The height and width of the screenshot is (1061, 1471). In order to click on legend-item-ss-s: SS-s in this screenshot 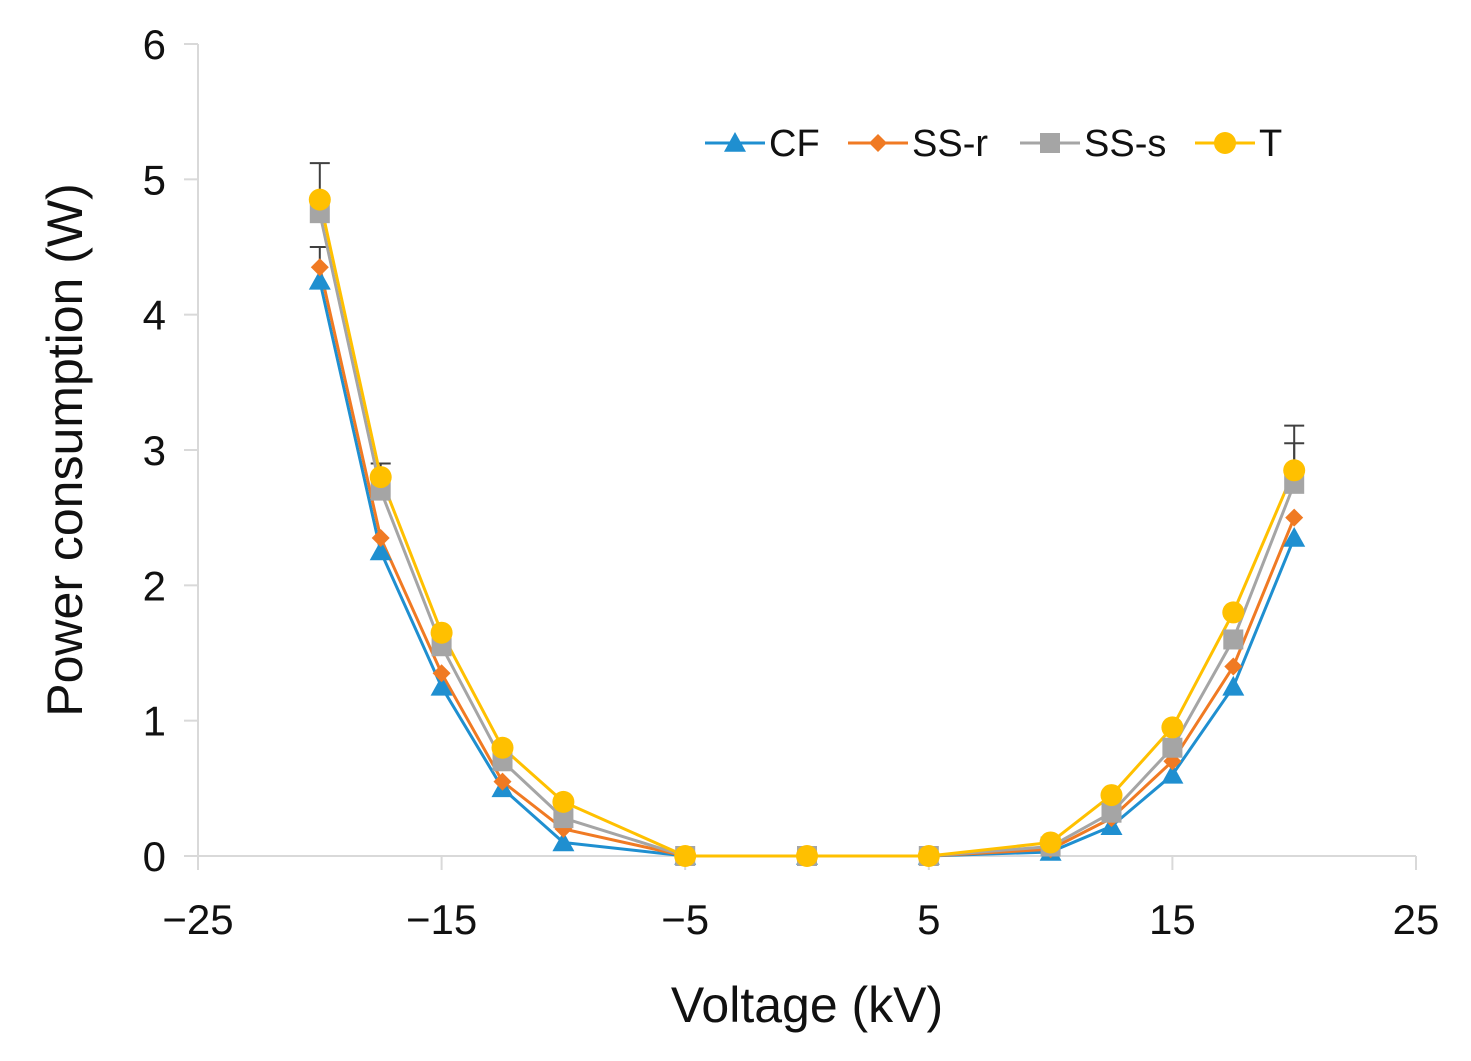, I will do `click(1093, 144)`.